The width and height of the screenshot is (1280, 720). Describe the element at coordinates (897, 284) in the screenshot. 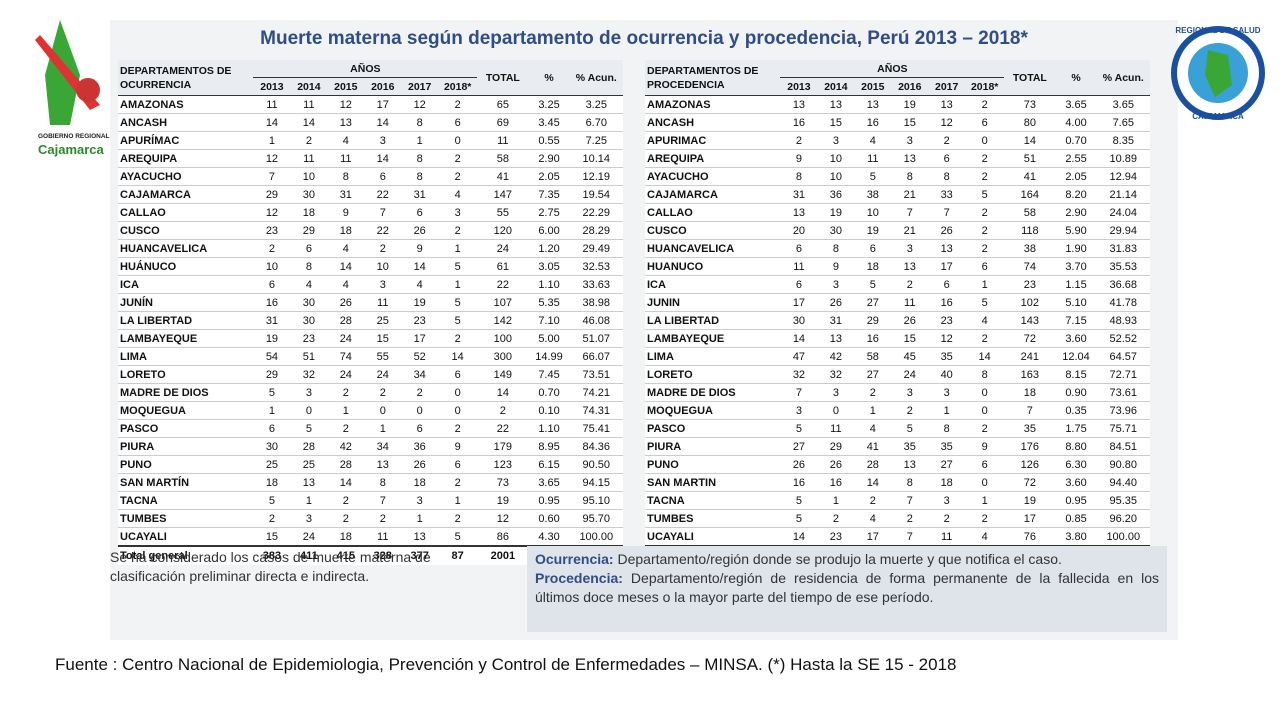

I see `table-row: ICA 6 3 5 2 6 1 23 1.15 36.68` at that location.